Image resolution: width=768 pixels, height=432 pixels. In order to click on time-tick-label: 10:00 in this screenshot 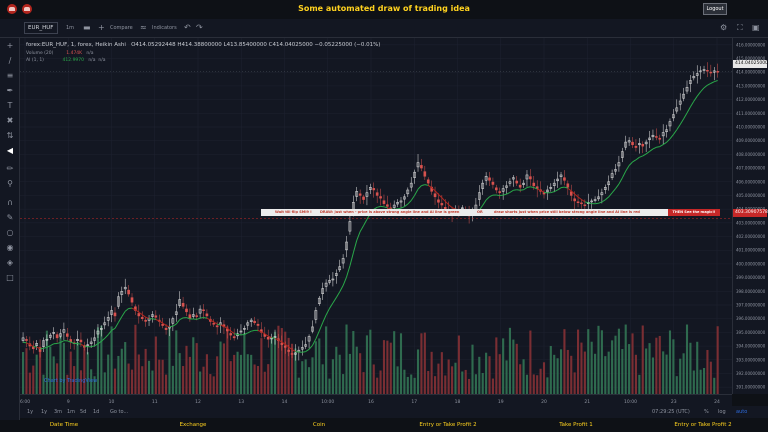, I will do `click(630, 402)`.